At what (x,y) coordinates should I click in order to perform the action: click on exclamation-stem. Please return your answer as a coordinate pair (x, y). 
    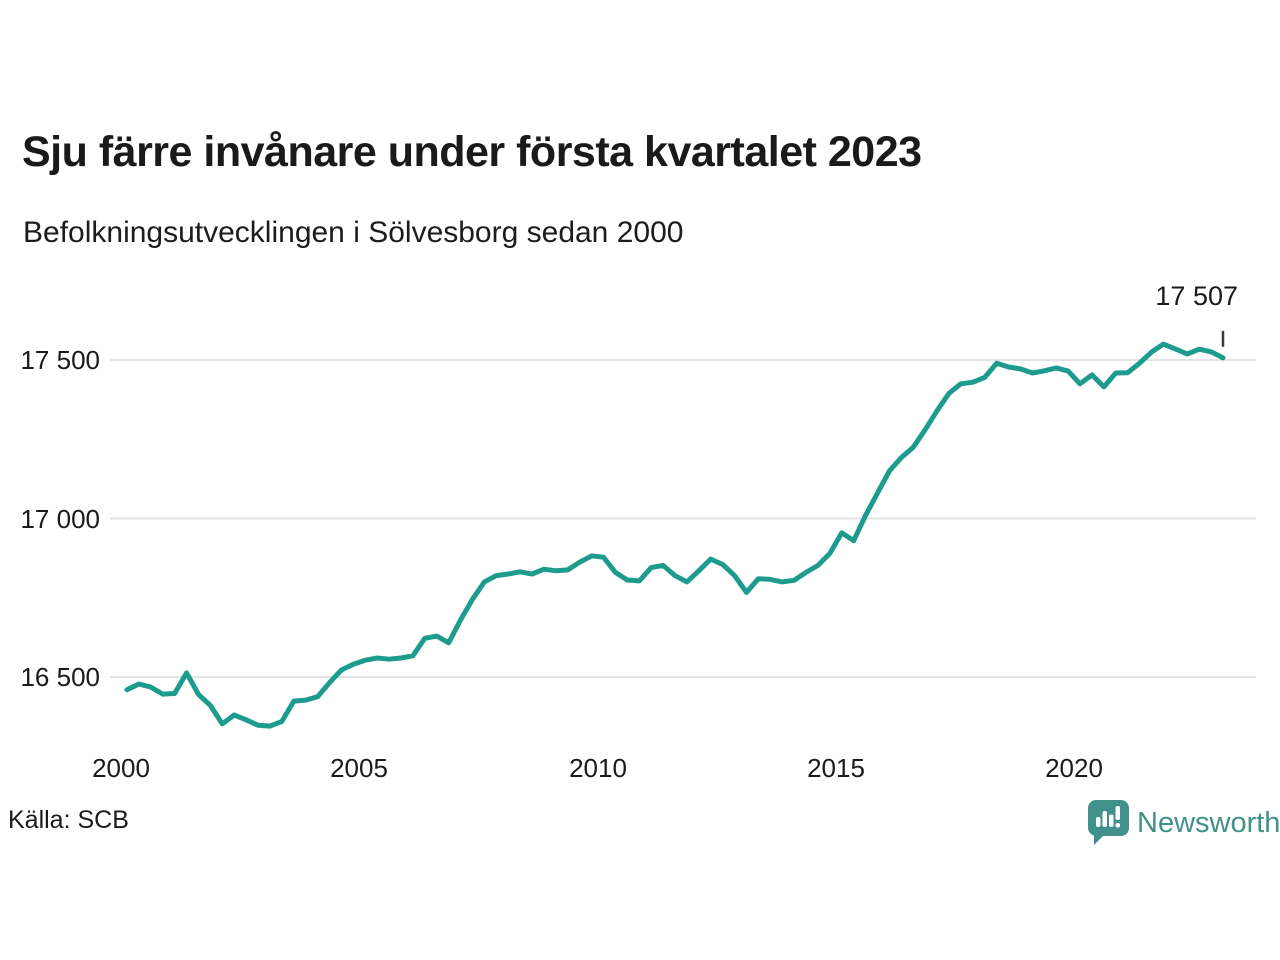
    Looking at the image, I should click on (1117, 813).